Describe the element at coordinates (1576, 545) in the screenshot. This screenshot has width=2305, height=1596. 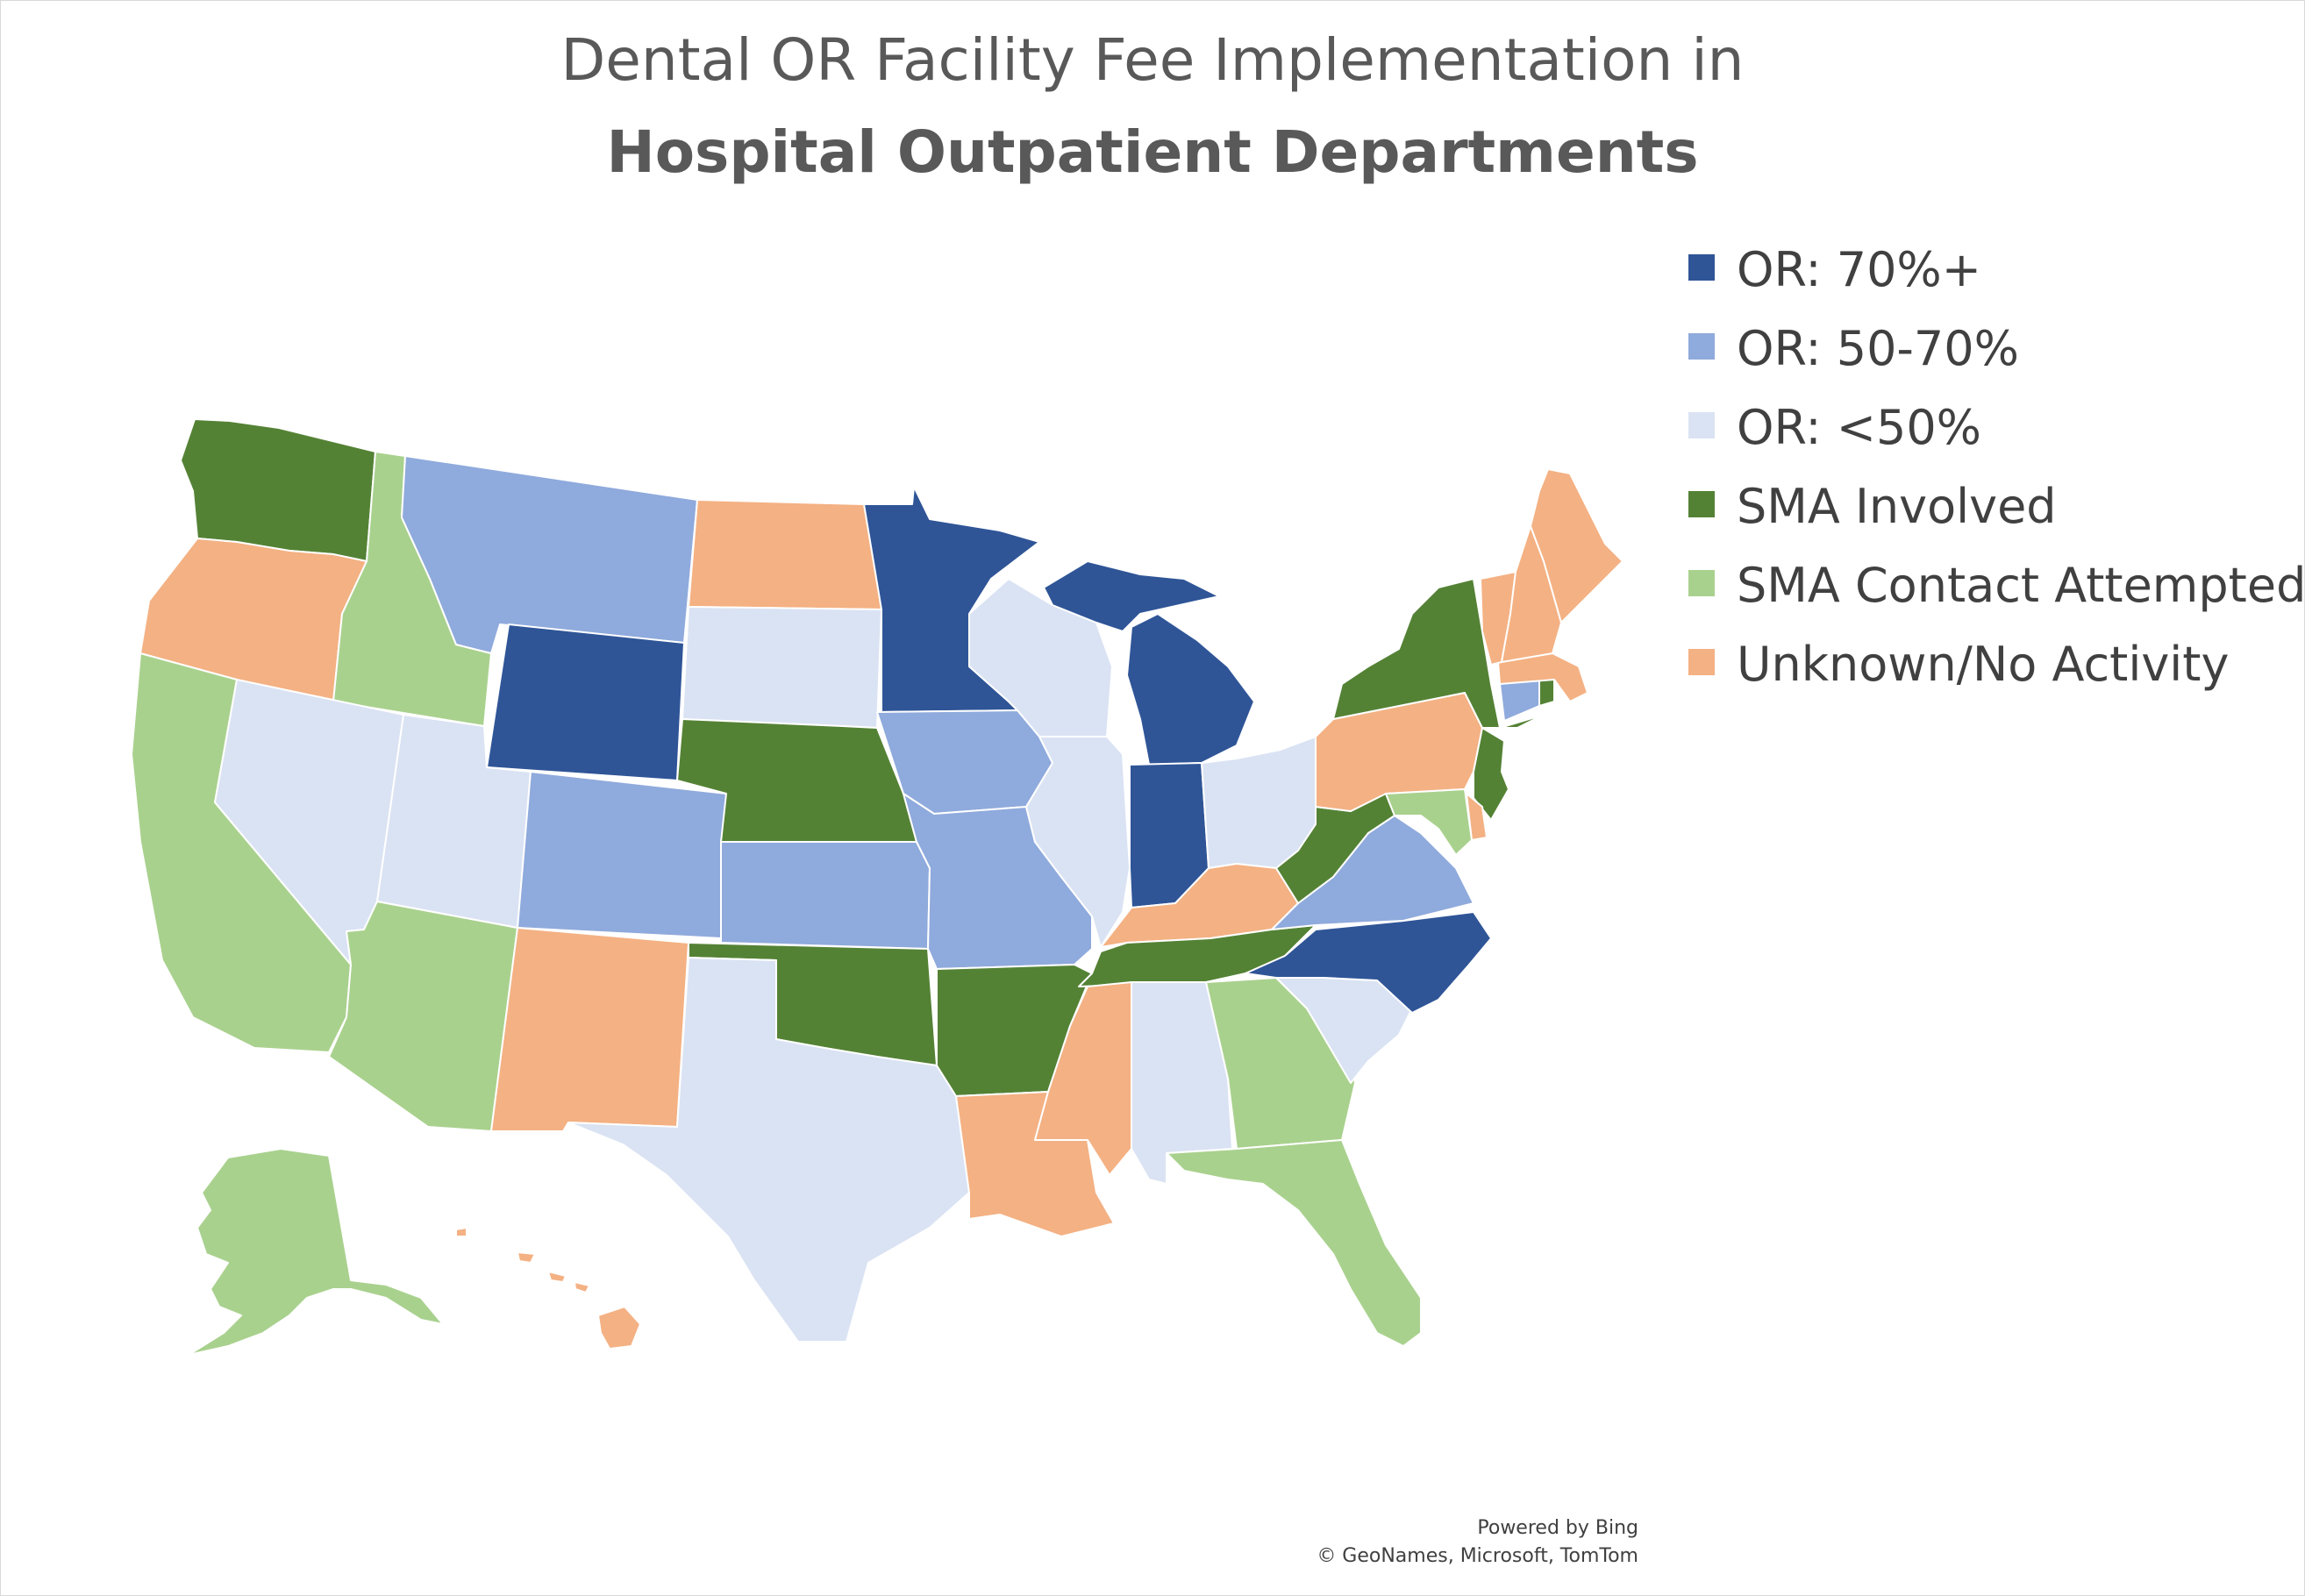
I see `state-maine` at that location.